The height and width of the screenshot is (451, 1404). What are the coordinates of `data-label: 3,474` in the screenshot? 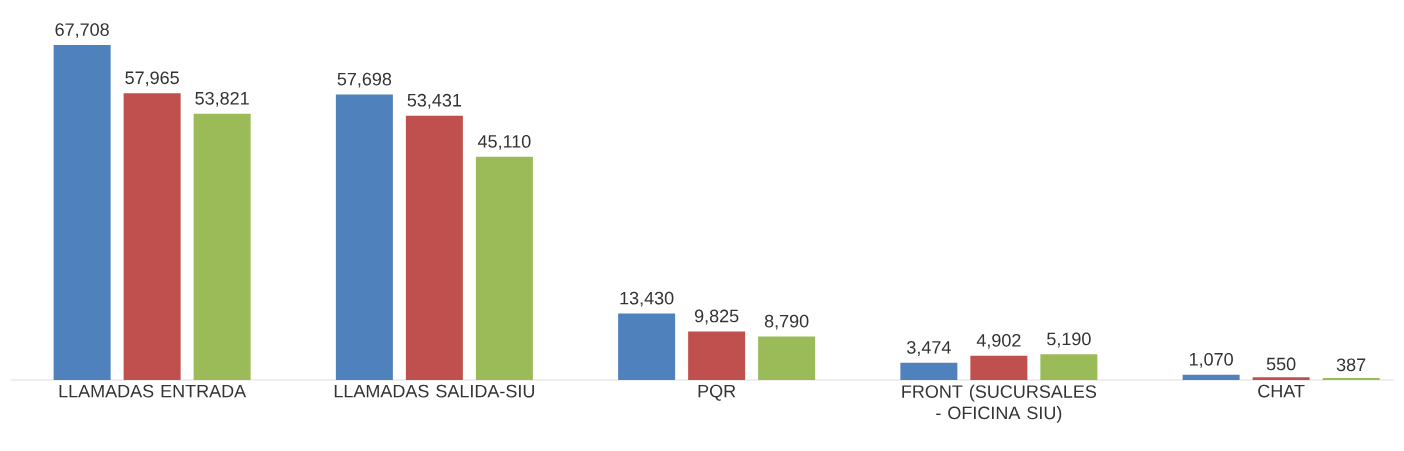 It's located at (929, 348).